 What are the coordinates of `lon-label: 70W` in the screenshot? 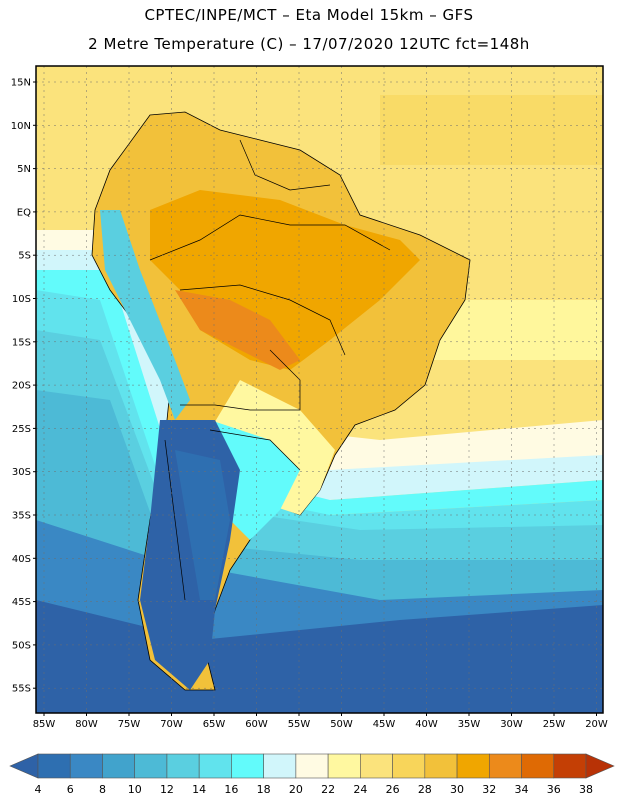 It's located at (171, 724).